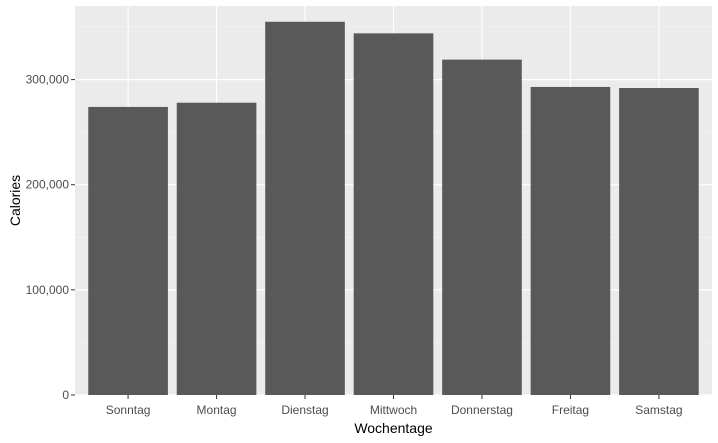  I want to click on x-axis-title: Wochentage, so click(393, 428).